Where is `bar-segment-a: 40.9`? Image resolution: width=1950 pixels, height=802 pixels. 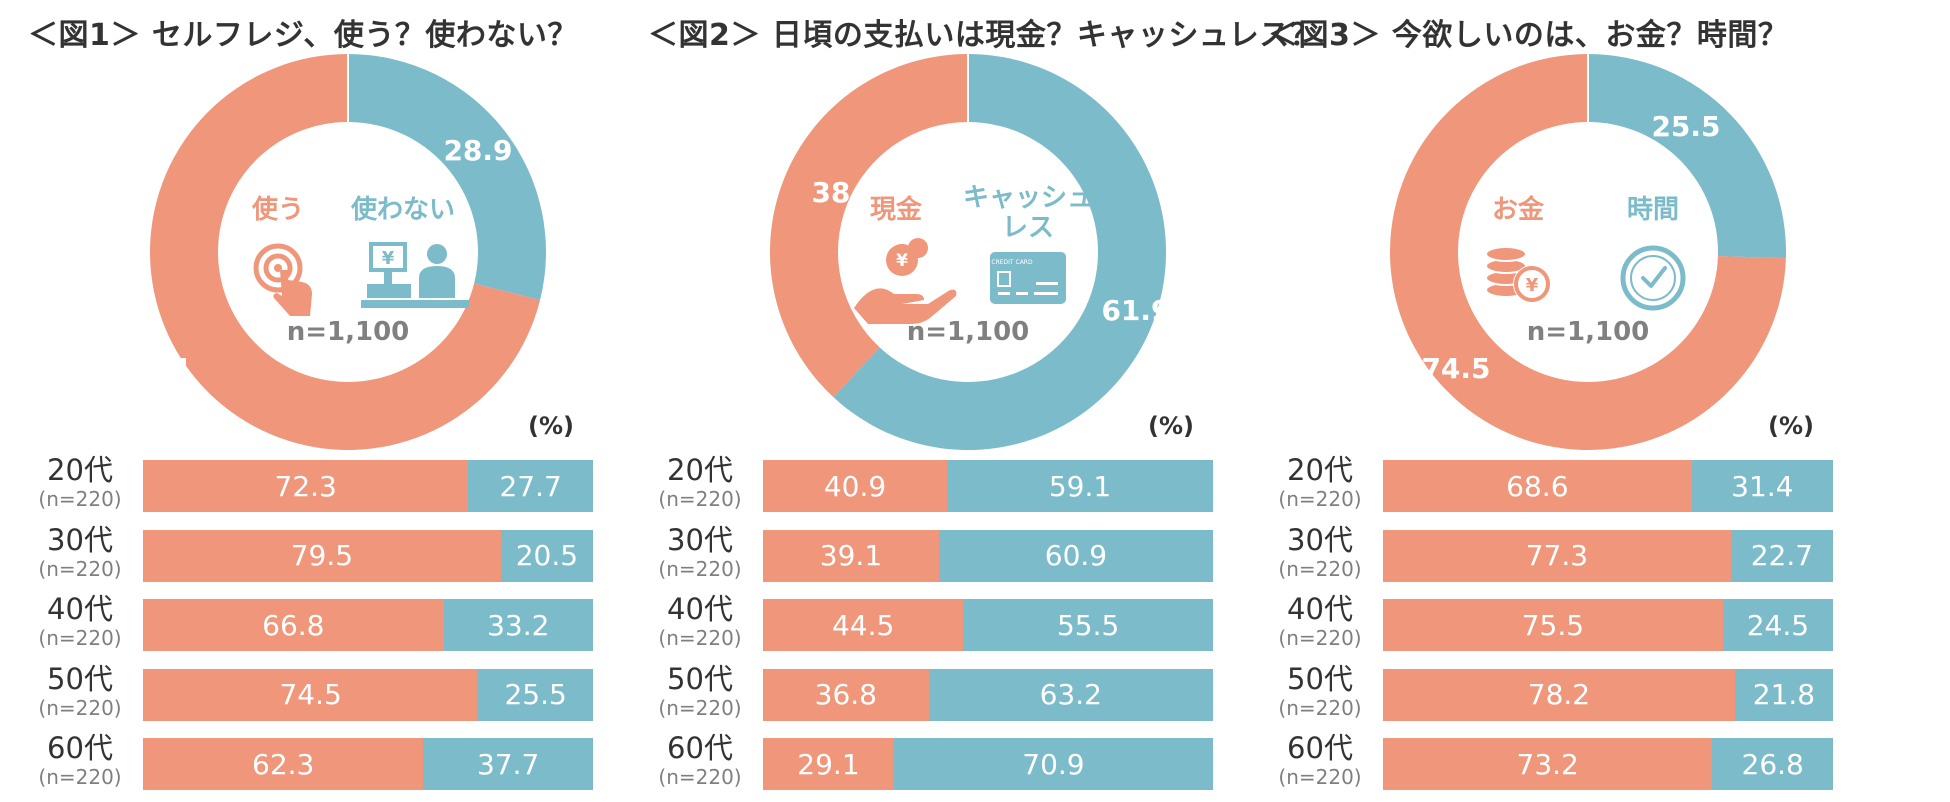 bar-segment-a: 40.9 is located at coordinates (855, 486).